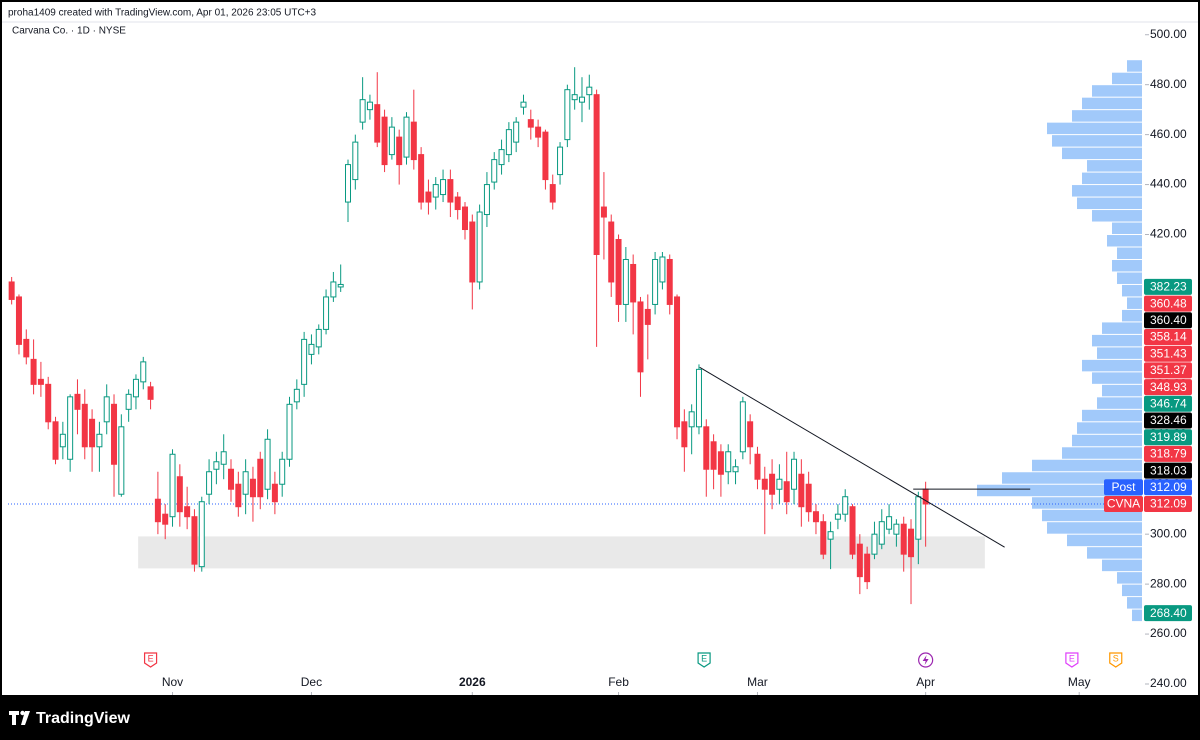 The height and width of the screenshot is (740, 1200). Describe the element at coordinates (472, 682) in the screenshot. I see `x-tick-label: 2026` at that location.